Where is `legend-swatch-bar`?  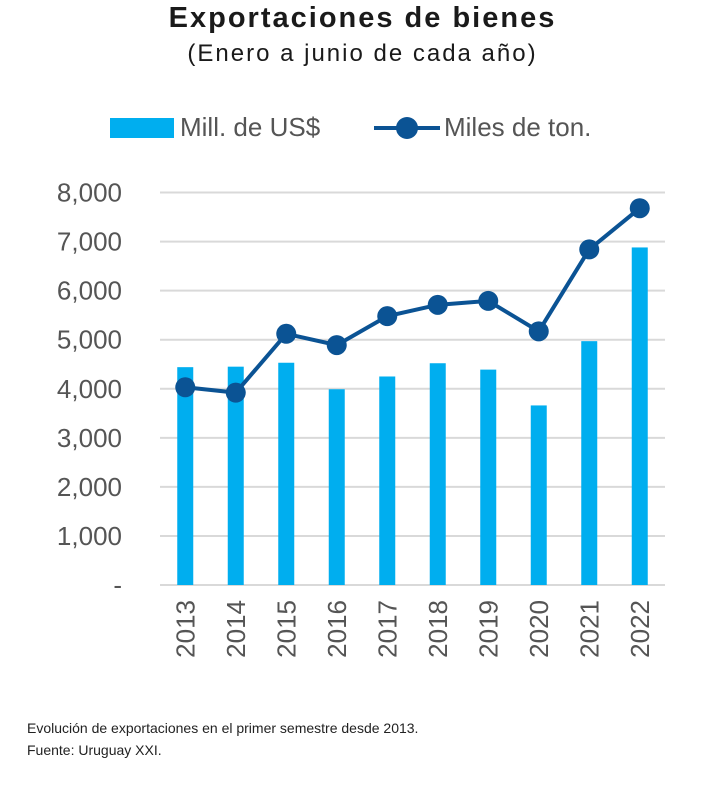 legend-swatch-bar is located at coordinates (142, 127).